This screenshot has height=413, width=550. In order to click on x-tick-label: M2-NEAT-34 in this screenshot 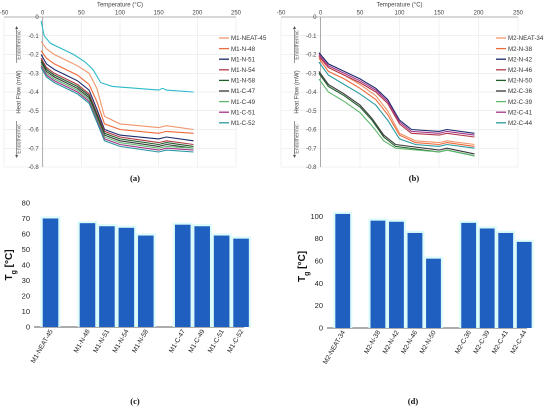, I will do `click(334, 347)`.